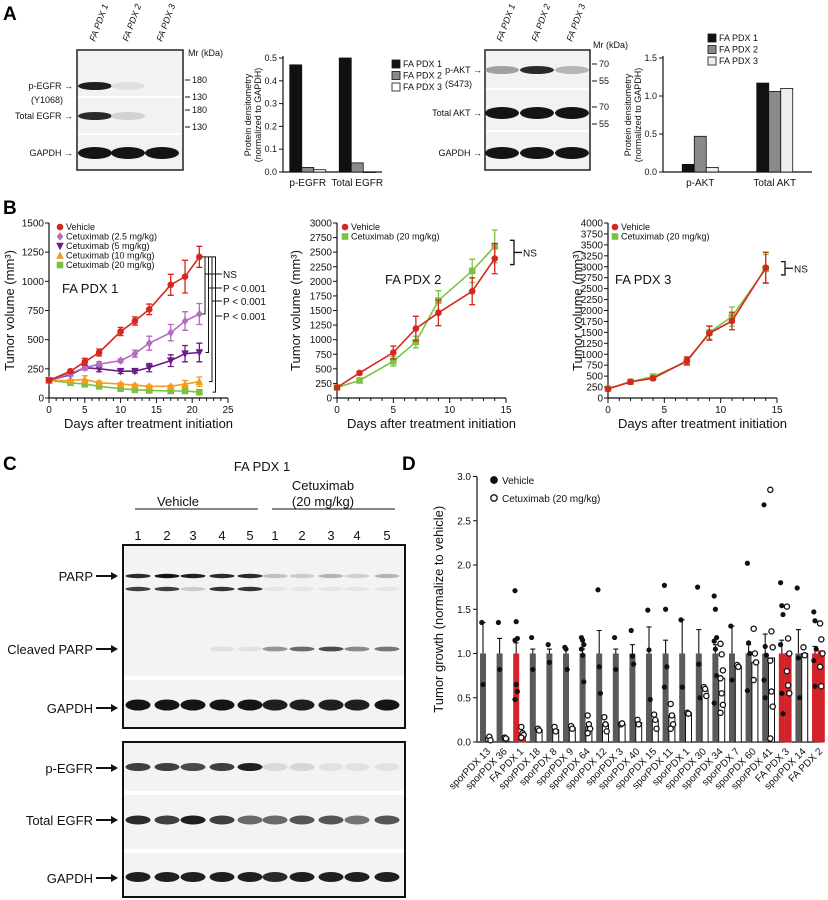 Image resolution: width=828 pixels, height=900 pixels. Describe the element at coordinates (413, 279) in the screenshot. I see `chart-title: FA PDX 2` at that location.